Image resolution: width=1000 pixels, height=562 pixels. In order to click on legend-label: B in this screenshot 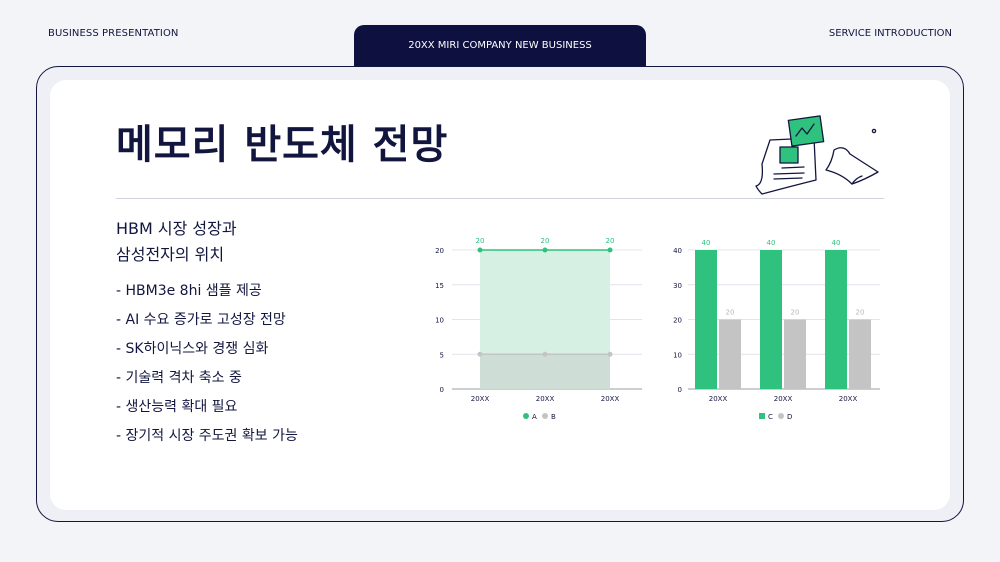, I will do `click(553, 417)`.